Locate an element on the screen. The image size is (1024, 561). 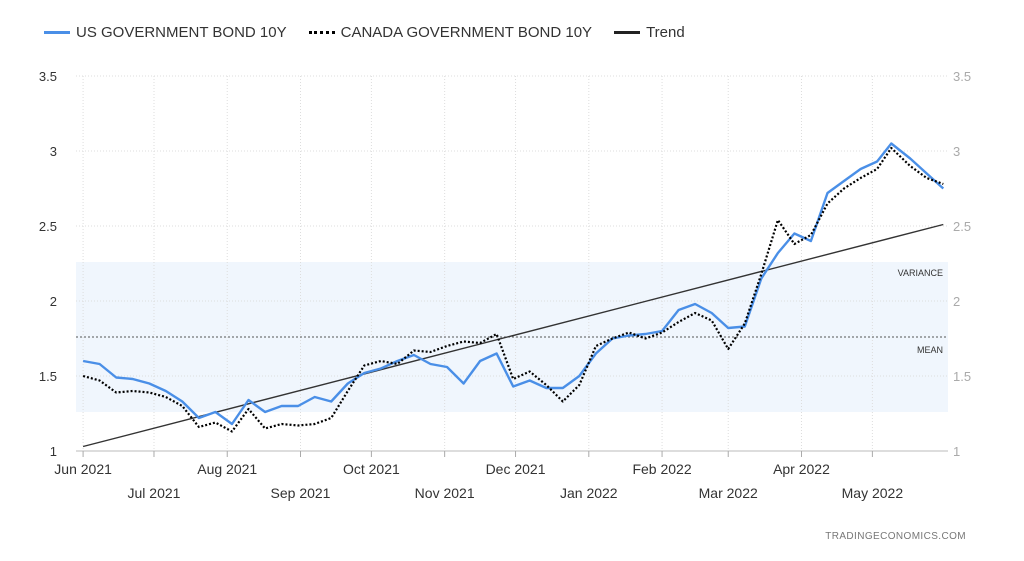
y-tick-label-right: 3.5 is located at coordinates (962, 76).